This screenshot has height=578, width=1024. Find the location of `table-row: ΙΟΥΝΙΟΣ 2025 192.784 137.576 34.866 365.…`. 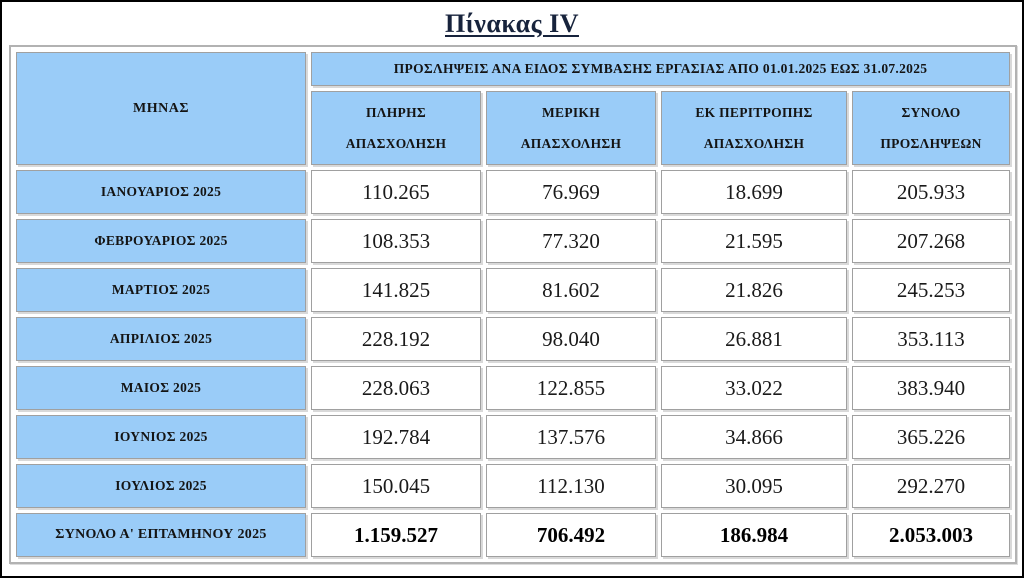

table-row: ΙΟΥΝΙΟΣ 2025 192.784 137.576 34.866 365.… is located at coordinates (513, 437).